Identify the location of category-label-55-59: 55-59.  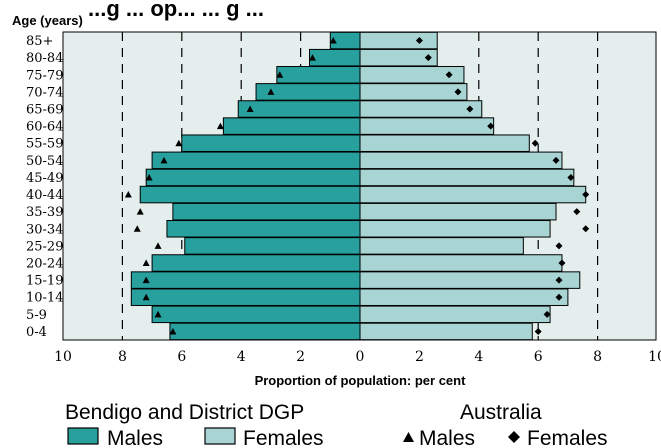
(44, 144).